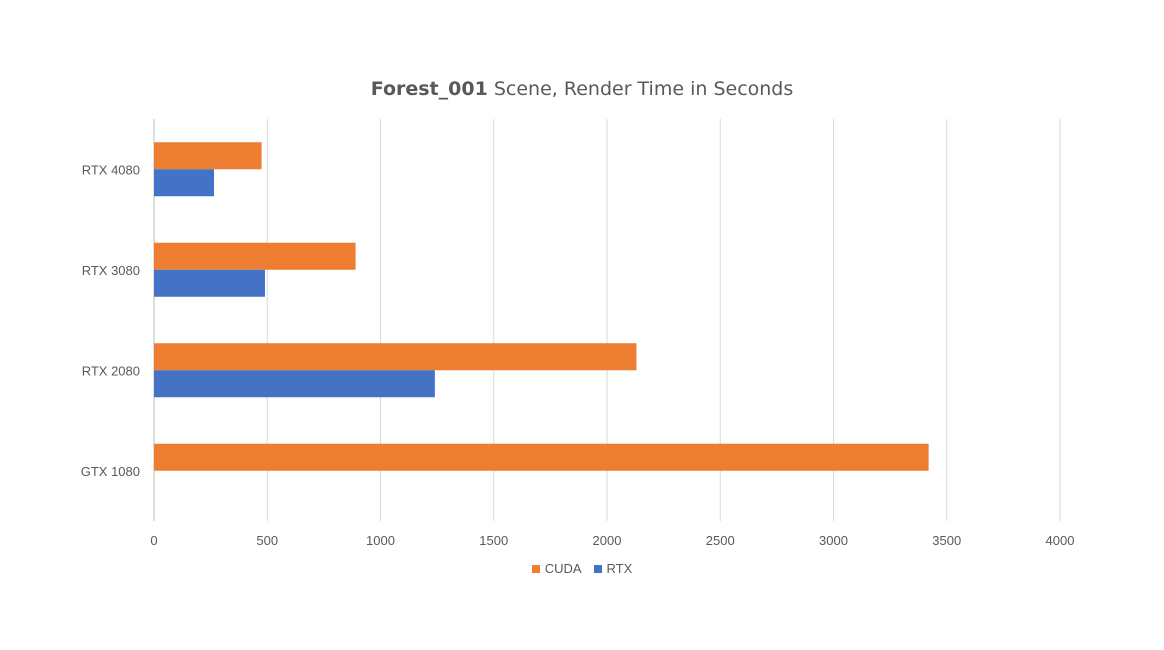  What do you see at coordinates (1060, 540) in the screenshot?
I see `x-tick-label-4000: 4000` at bounding box center [1060, 540].